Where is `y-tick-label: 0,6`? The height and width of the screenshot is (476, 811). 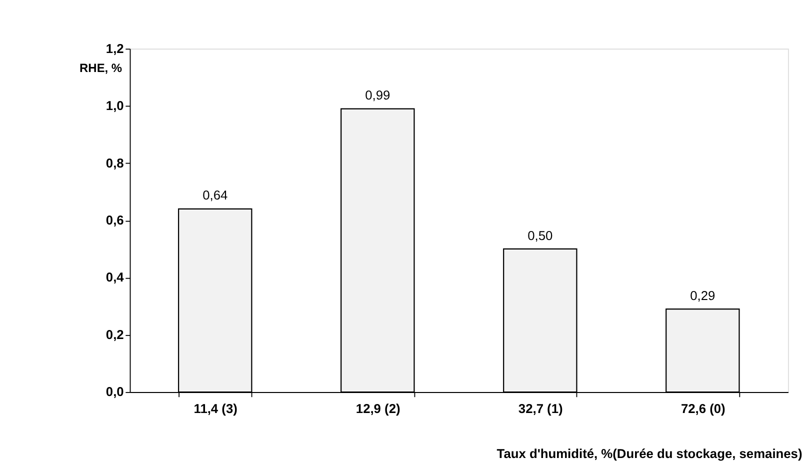 y-tick-label: 0,6 is located at coordinates (115, 220).